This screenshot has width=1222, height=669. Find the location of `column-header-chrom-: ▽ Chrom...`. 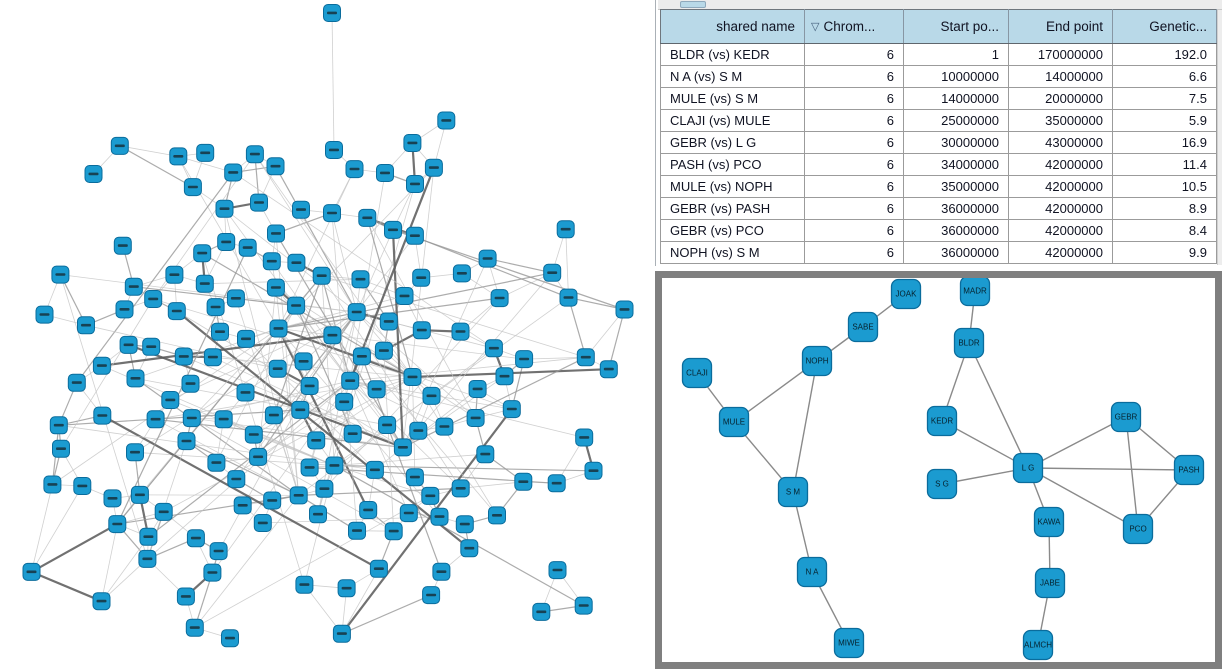

column-header-chrom-: ▽ Chrom... is located at coordinates (854, 26).